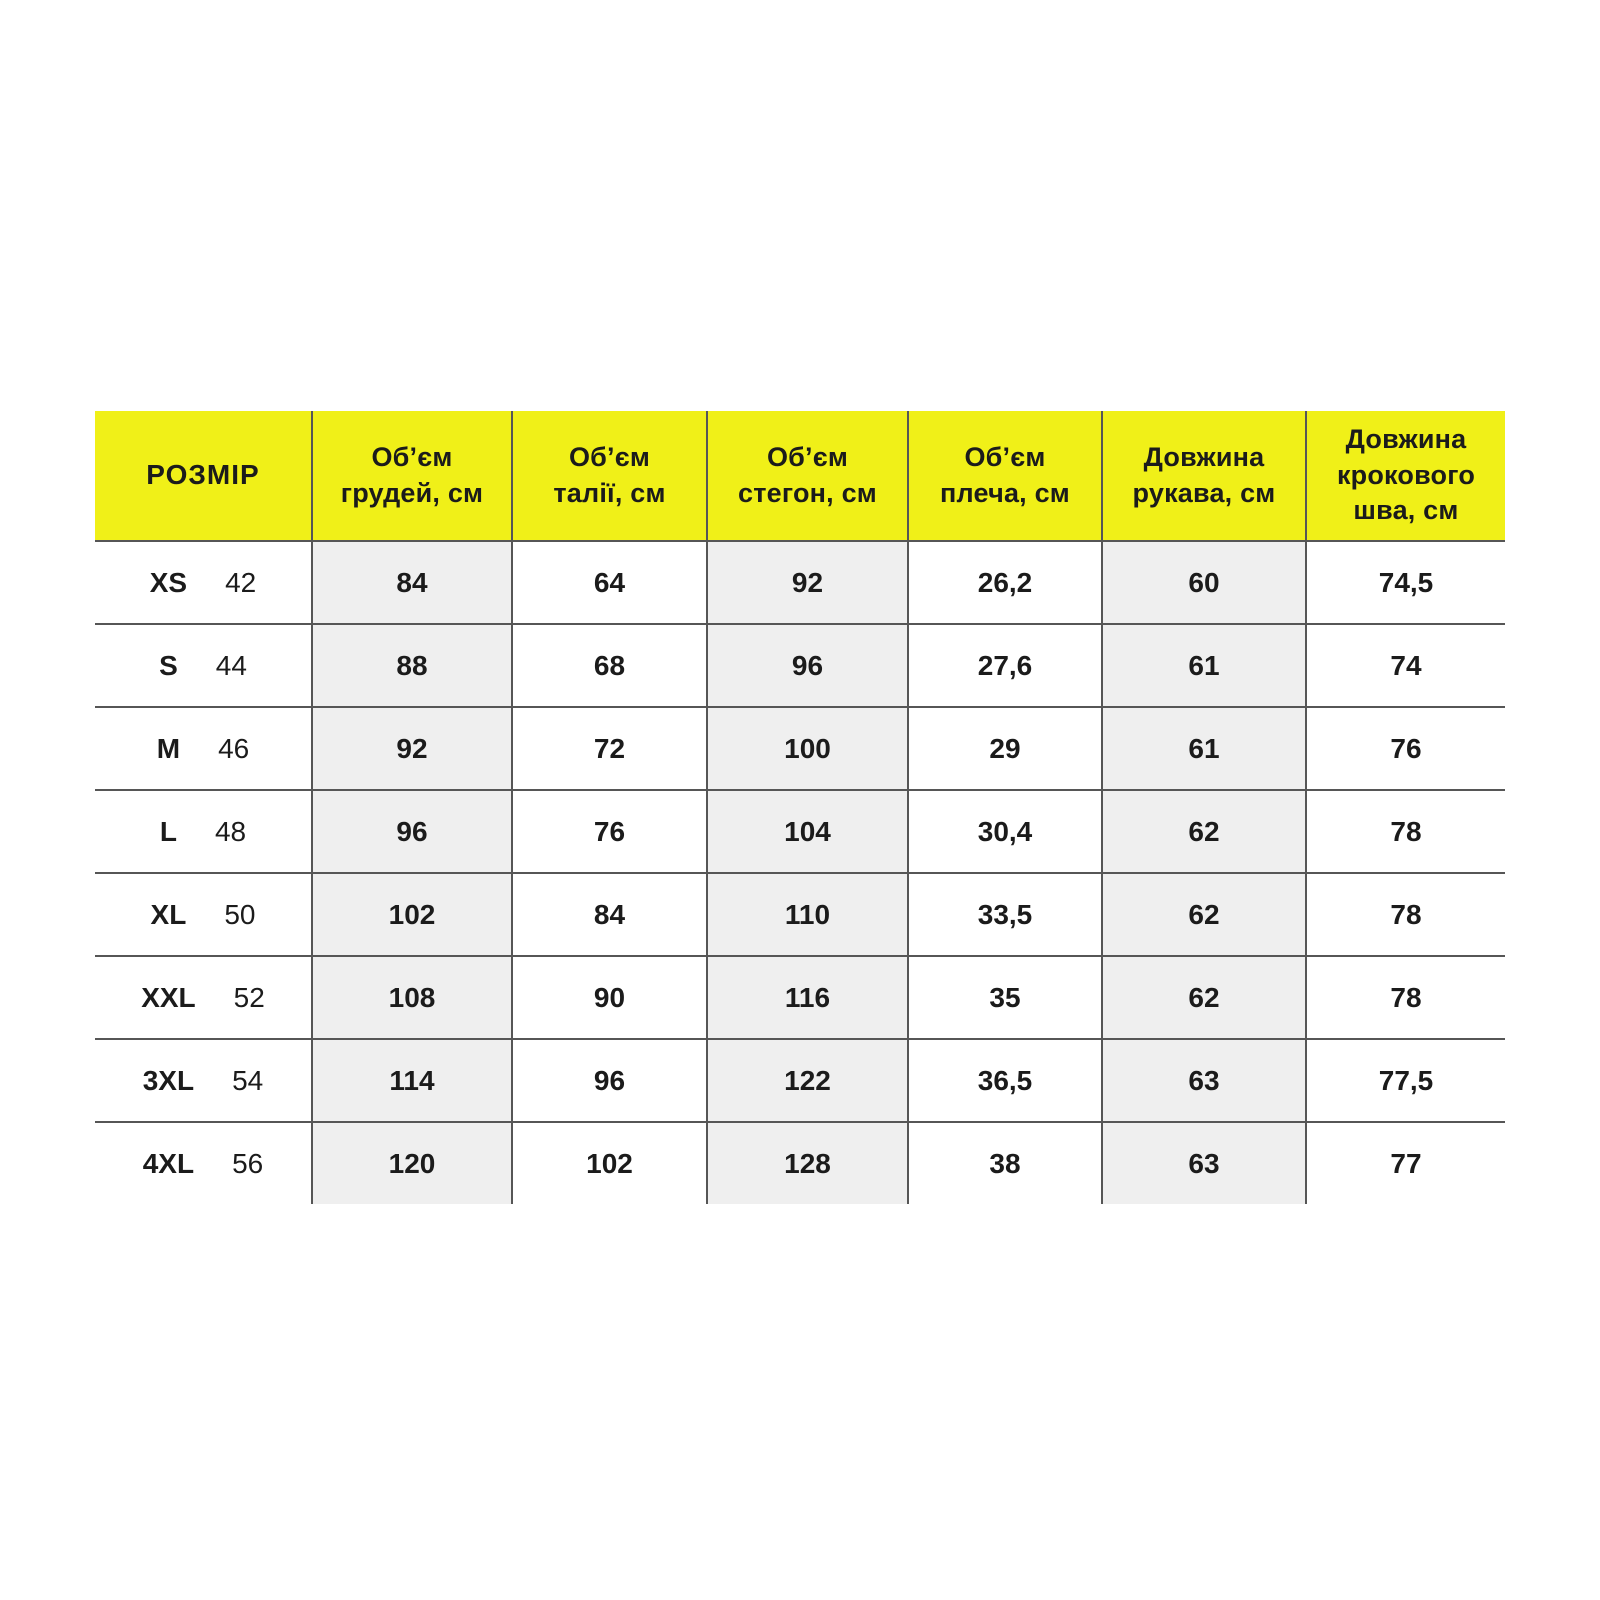 This screenshot has width=1600, height=1600. Describe the element at coordinates (204, 665) in the screenshot. I see `size-cell: S 44` at that location.